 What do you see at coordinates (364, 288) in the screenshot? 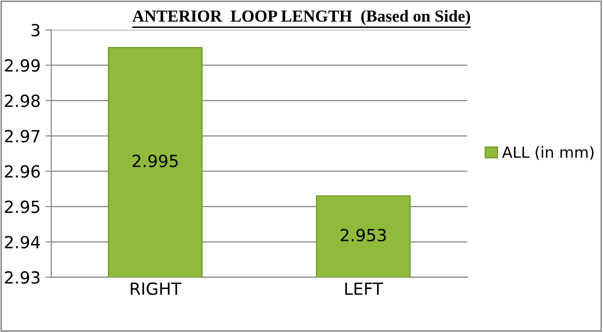
I see `x-tick-label: LEFT` at bounding box center [364, 288].